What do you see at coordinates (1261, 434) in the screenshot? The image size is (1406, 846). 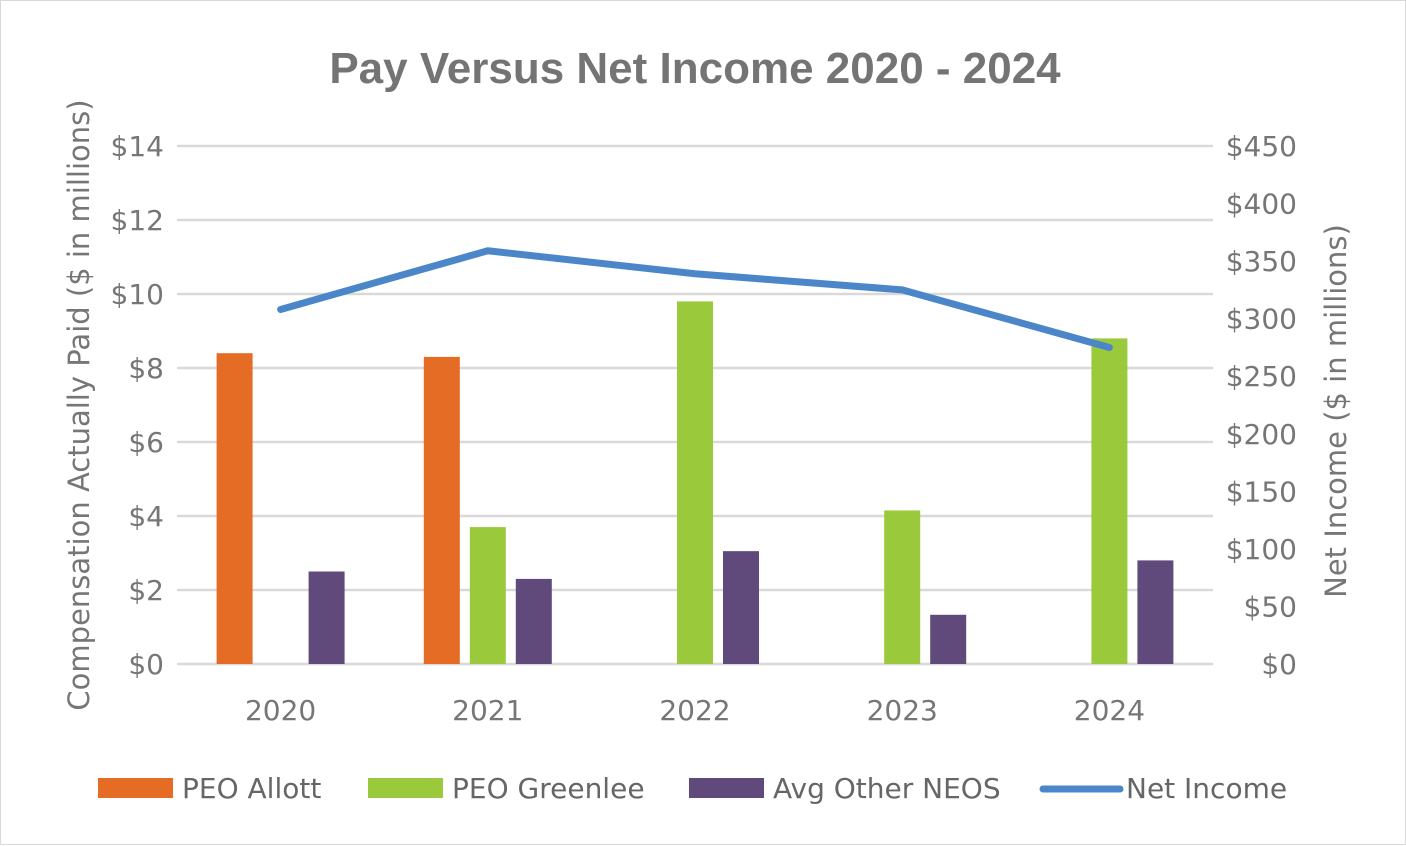 I see `right-tick-label: $200` at bounding box center [1261, 434].